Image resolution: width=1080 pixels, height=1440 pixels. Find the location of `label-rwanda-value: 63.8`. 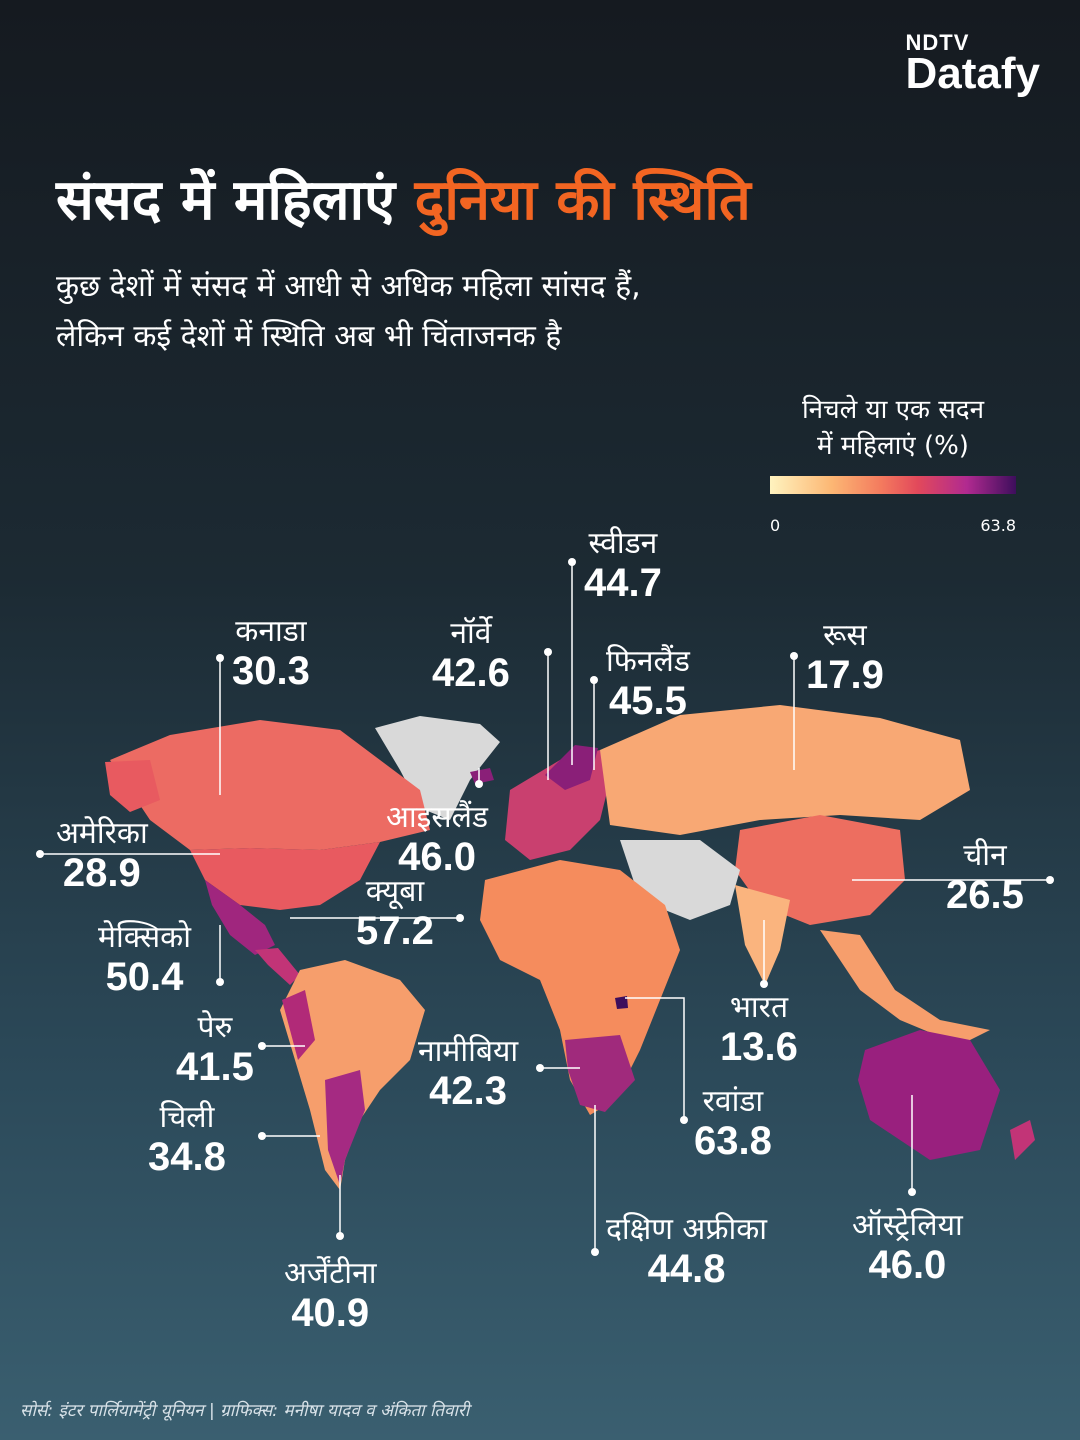

label-rwanda-value: 63.8 is located at coordinates (733, 1141).